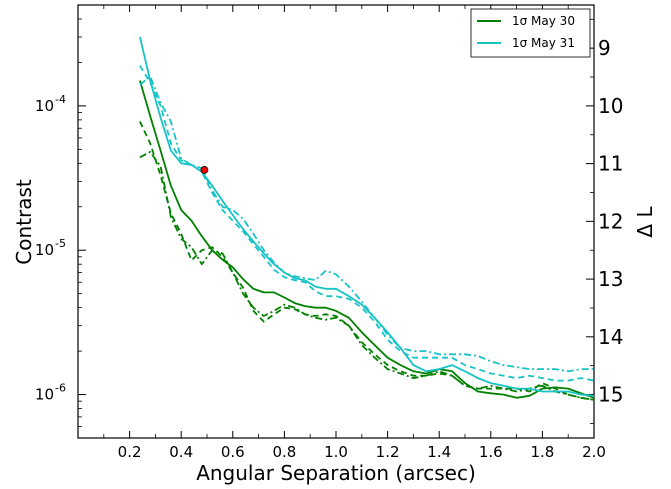 This screenshot has height=489, width=671. Describe the element at coordinates (610, 164) in the screenshot. I see `y2-tick-label: 11` at that location.